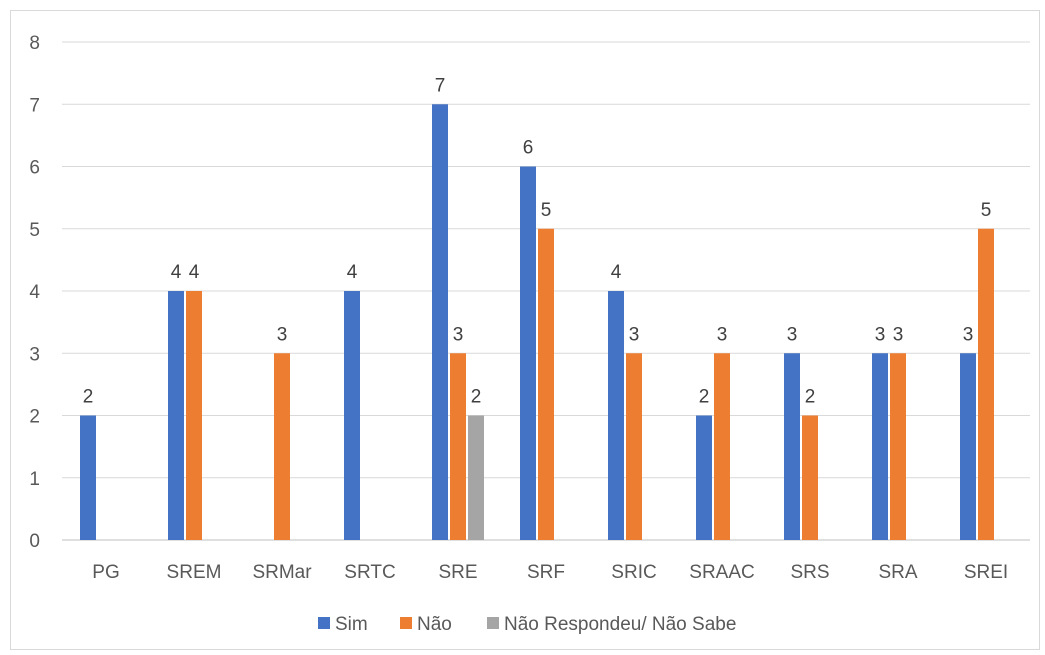  What do you see at coordinates (721, 572) in the screenshot?
I see `x-tick-label: SRAAC` at bounding box center [721, 572].